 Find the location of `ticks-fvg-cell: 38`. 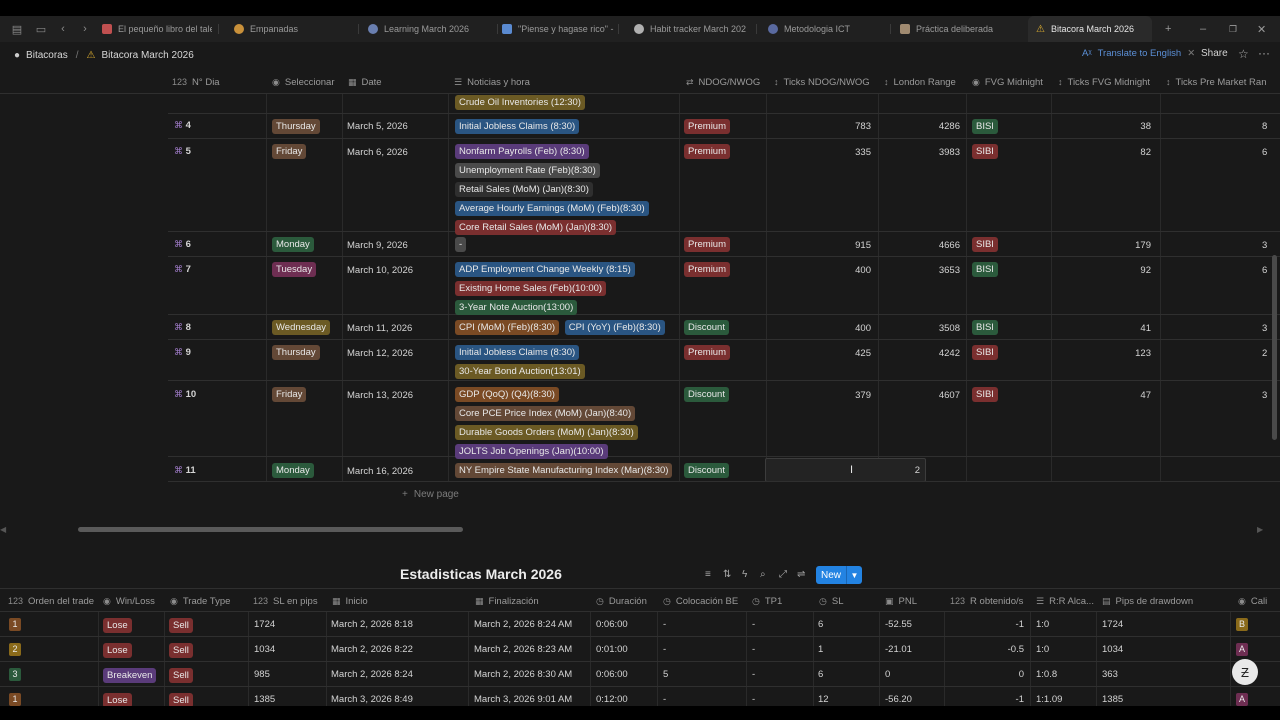

ticks-fvg-cell: 38 is located at coordinates (1145, 126).